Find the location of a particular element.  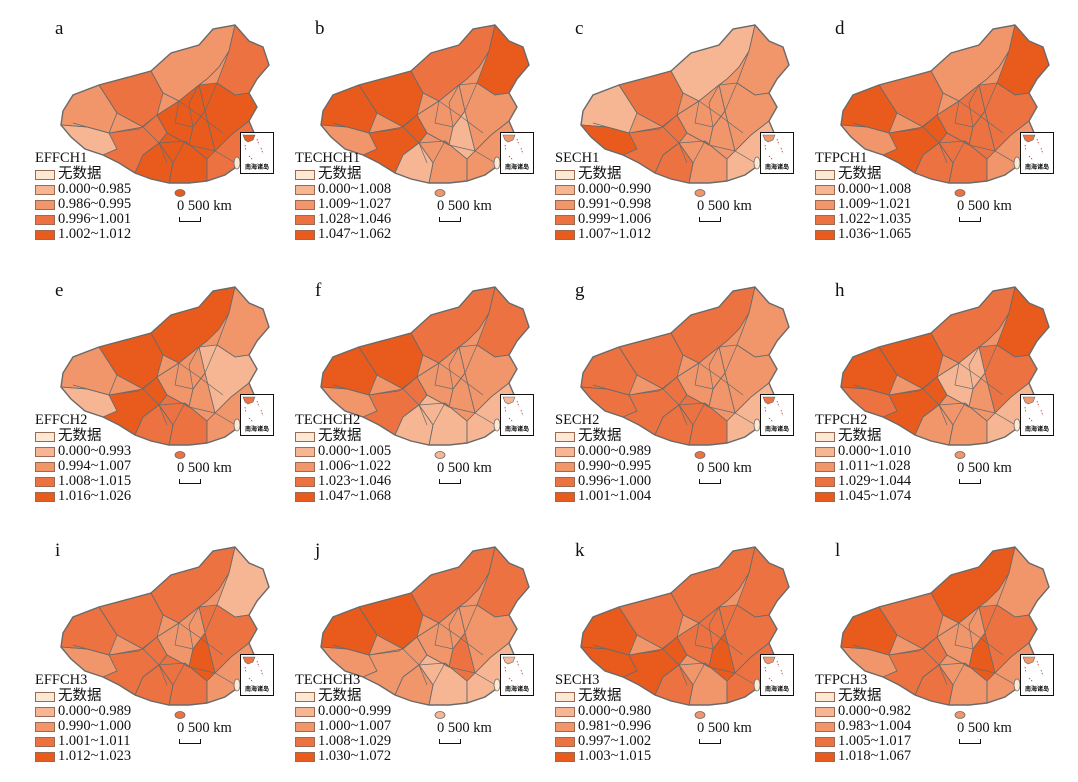

legend-item: 1.036~1.065 is located at coordinates (890, 234).